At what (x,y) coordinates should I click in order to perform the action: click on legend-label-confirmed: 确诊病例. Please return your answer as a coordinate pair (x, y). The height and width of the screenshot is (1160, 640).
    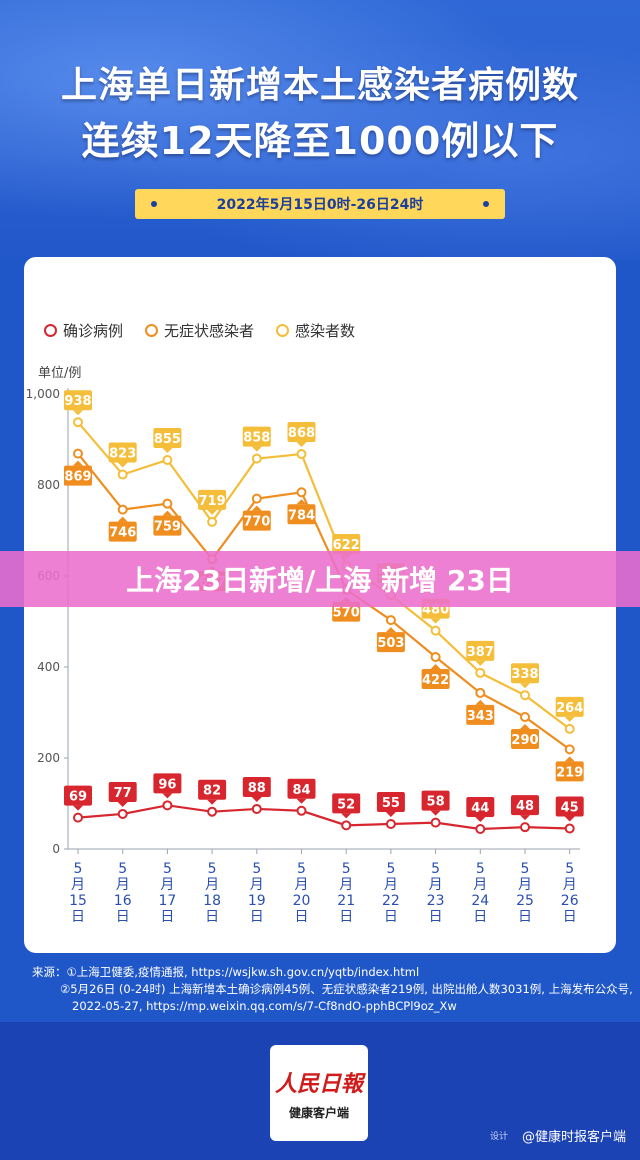
    Looking at the image, I should click on (93, 331).